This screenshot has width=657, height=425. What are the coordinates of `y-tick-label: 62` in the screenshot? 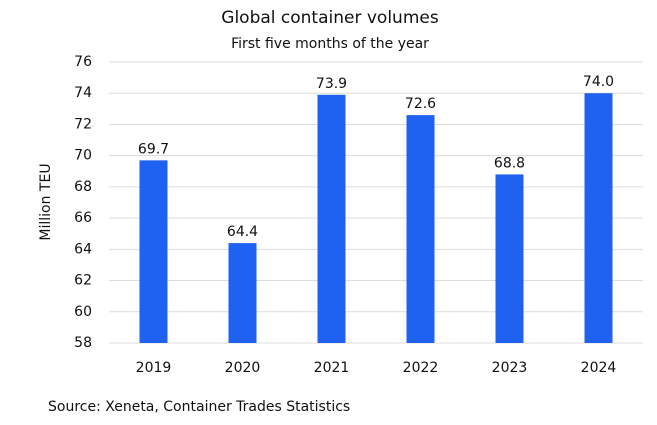 It's located at (83, 281).